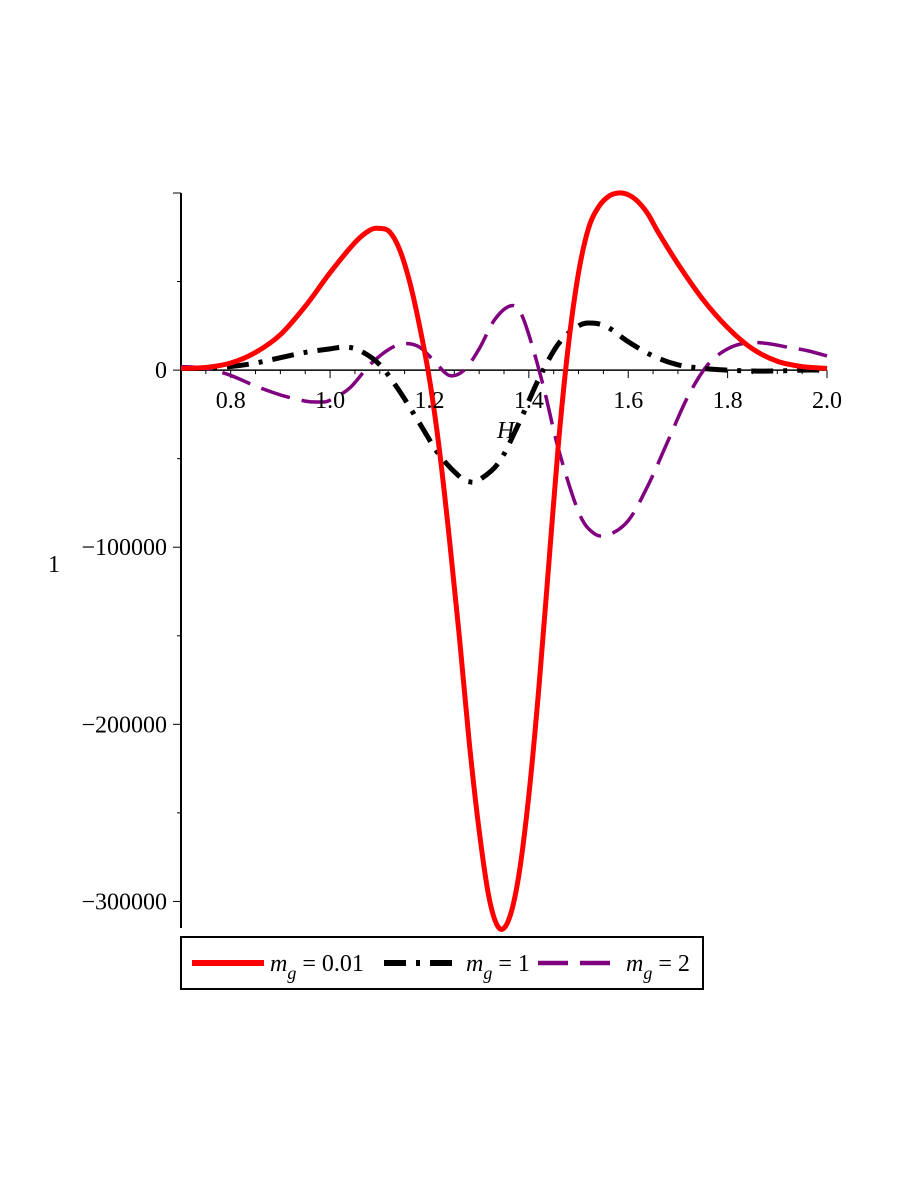  Describe the element at coordinates (498, 967) in the screenshot. I see `legend-label-2: mg = 1` at that location.